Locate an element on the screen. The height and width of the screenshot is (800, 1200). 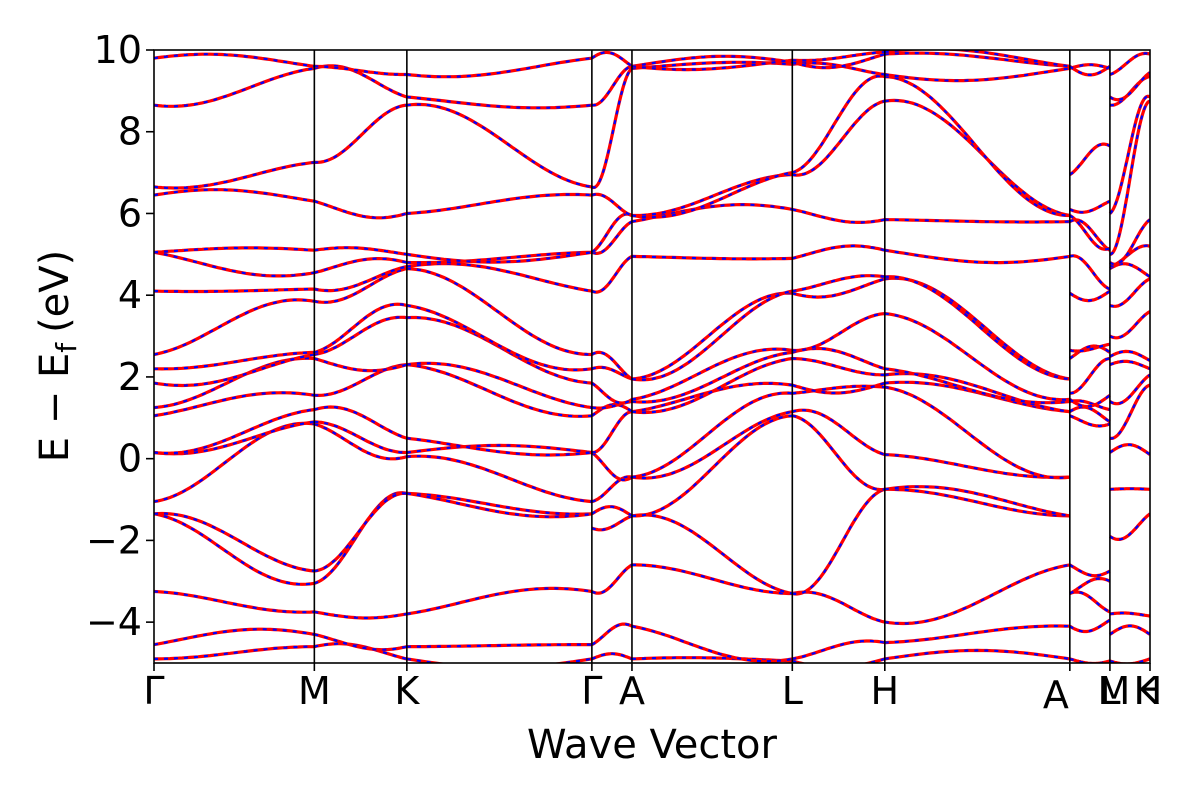
x-tick-label: H is located at coordinates (1148, 691).